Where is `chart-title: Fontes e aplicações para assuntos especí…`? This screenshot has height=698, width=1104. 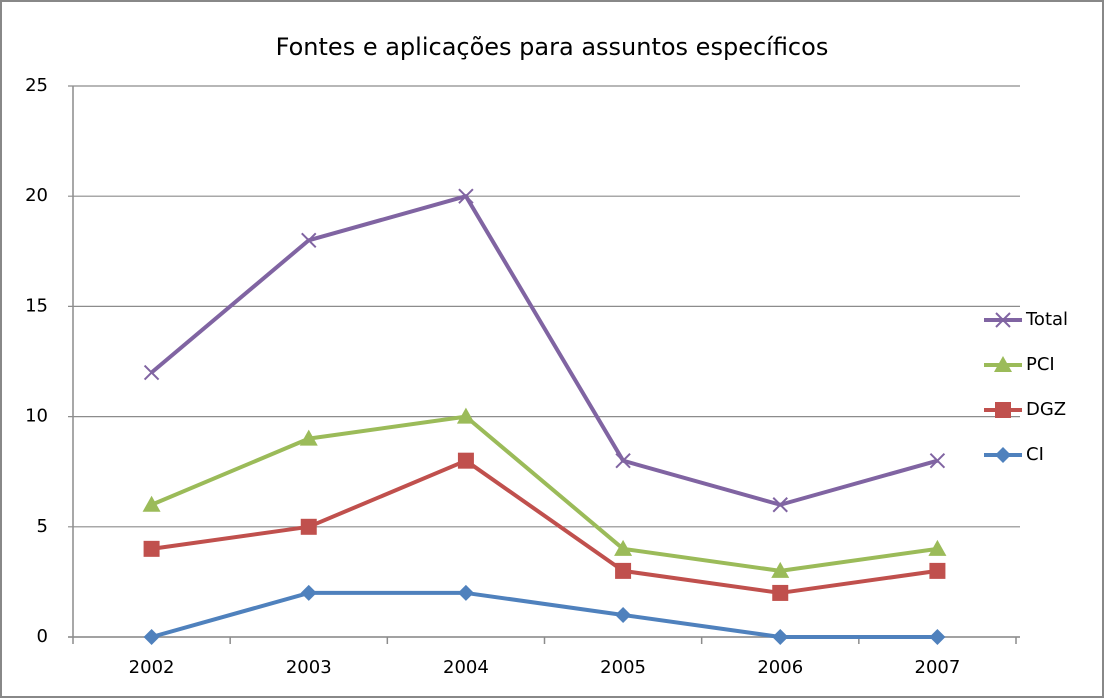 chart-title: Fontes e aplicações para assuntos especí… is located at coordinates (552, 47).